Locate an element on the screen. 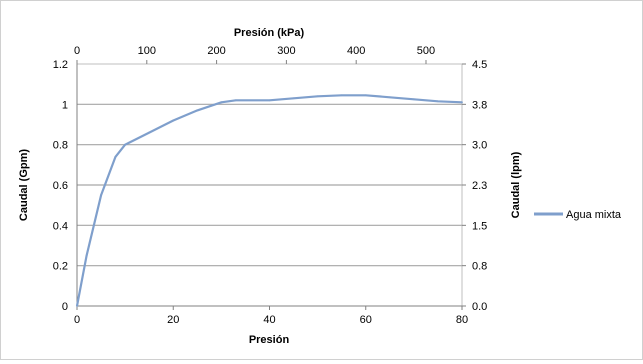 This screenshot has height=364, width=643. y2-tick-label-6: 4.5 is located at coordinates (479, 65).